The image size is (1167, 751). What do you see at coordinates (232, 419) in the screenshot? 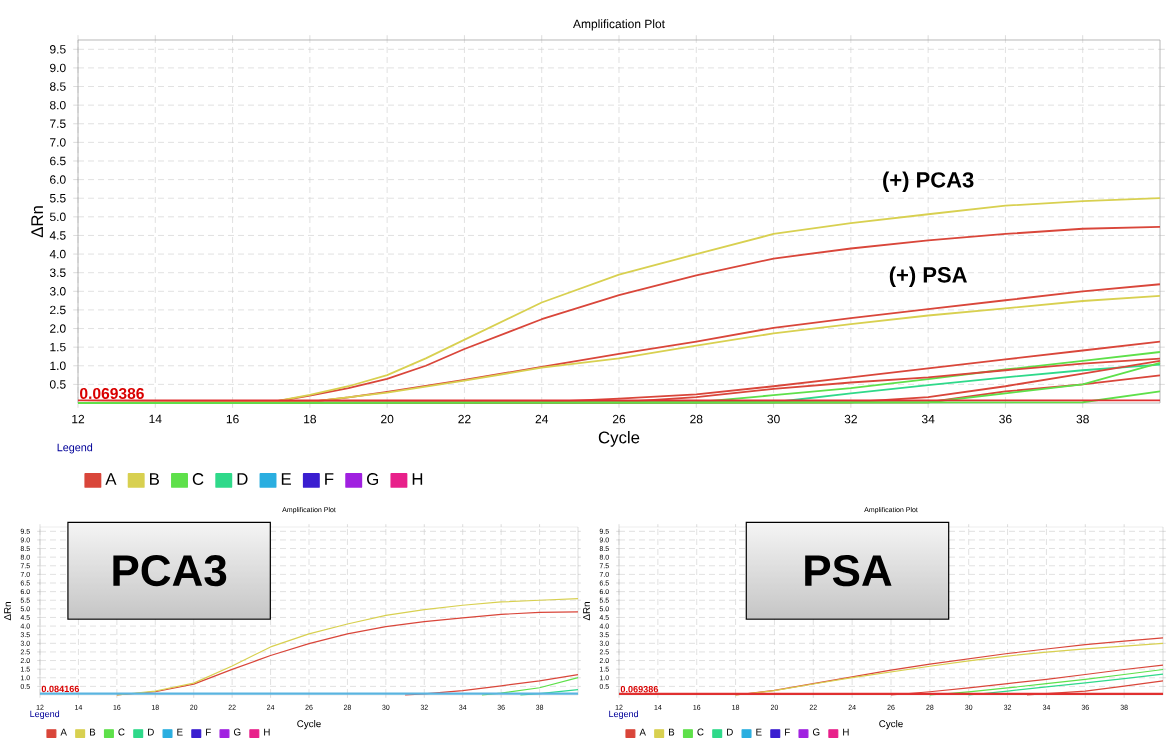
I see `x-tick-label: 16` at bounding box center [232, 419].